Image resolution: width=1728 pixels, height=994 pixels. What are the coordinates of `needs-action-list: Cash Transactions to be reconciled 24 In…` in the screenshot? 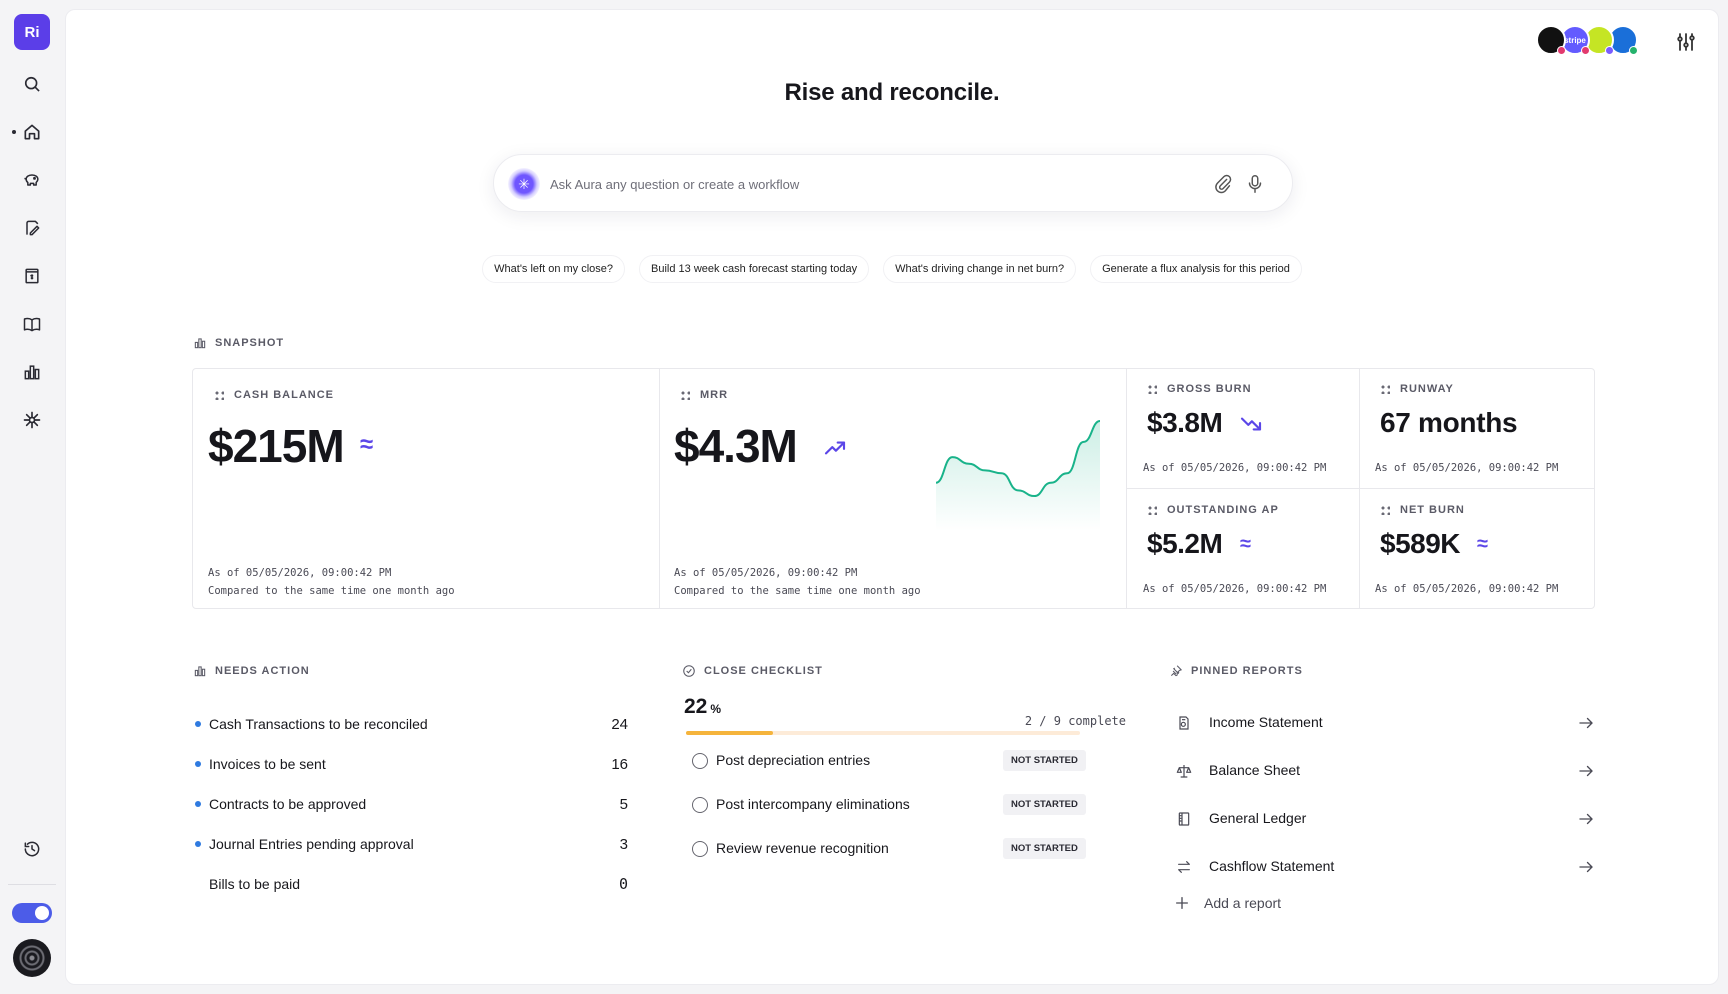 It's located at (410, 804).